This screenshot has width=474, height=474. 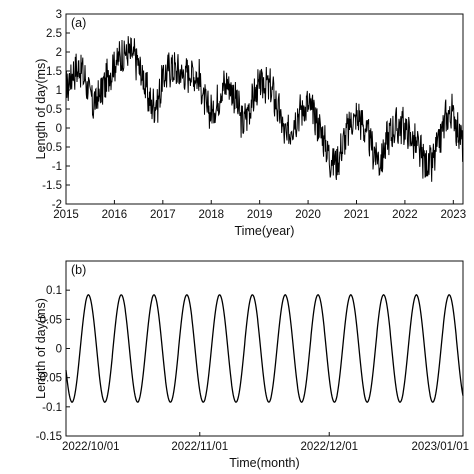 I want to click on x-axis-ticks-b: 2022/10/01 2022/11/01 2022/12/01 2023/01/01, so click(x=265, y=442).